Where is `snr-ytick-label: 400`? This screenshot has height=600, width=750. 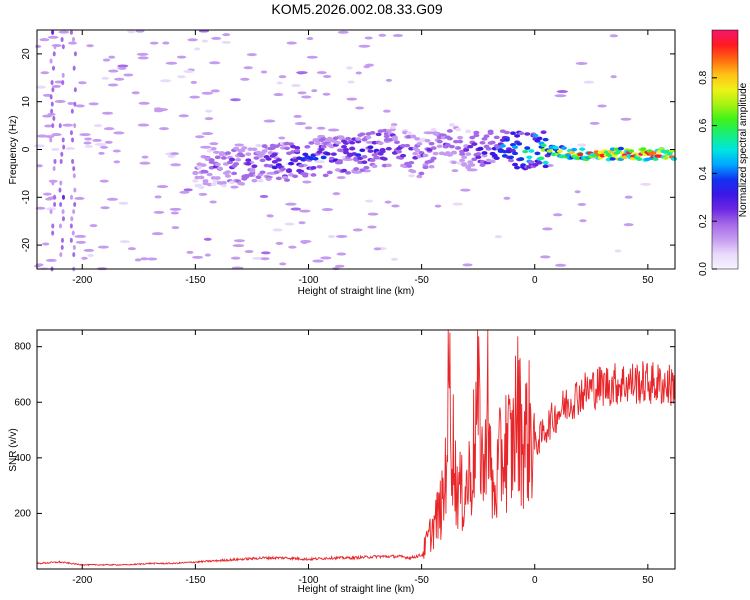 snr-ytick-label: 400 is located at coordinates (22, 458).